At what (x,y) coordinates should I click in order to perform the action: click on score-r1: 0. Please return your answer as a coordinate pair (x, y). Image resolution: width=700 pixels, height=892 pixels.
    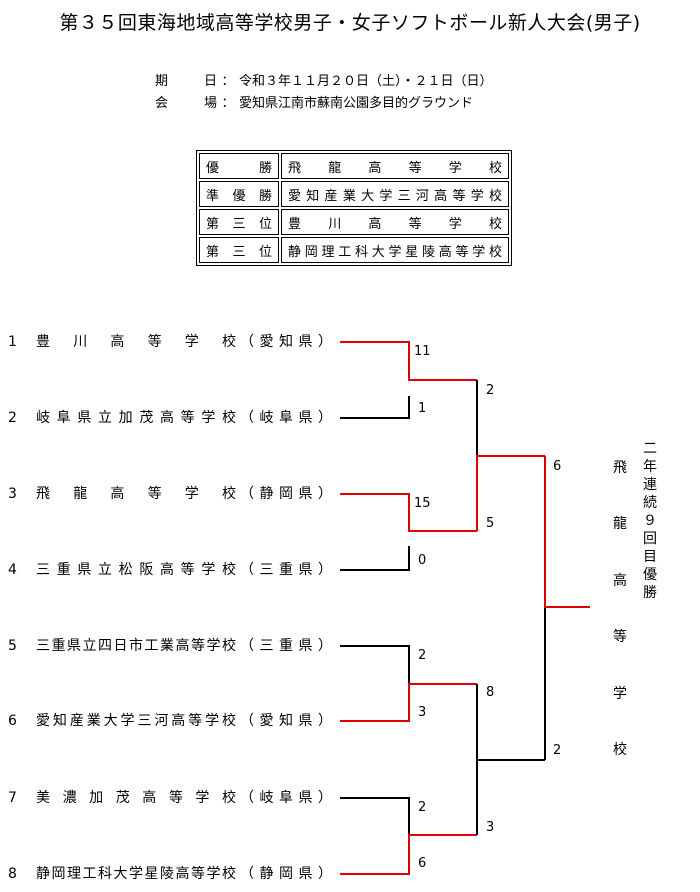
    Looking at the image, I should click on (422, 560).